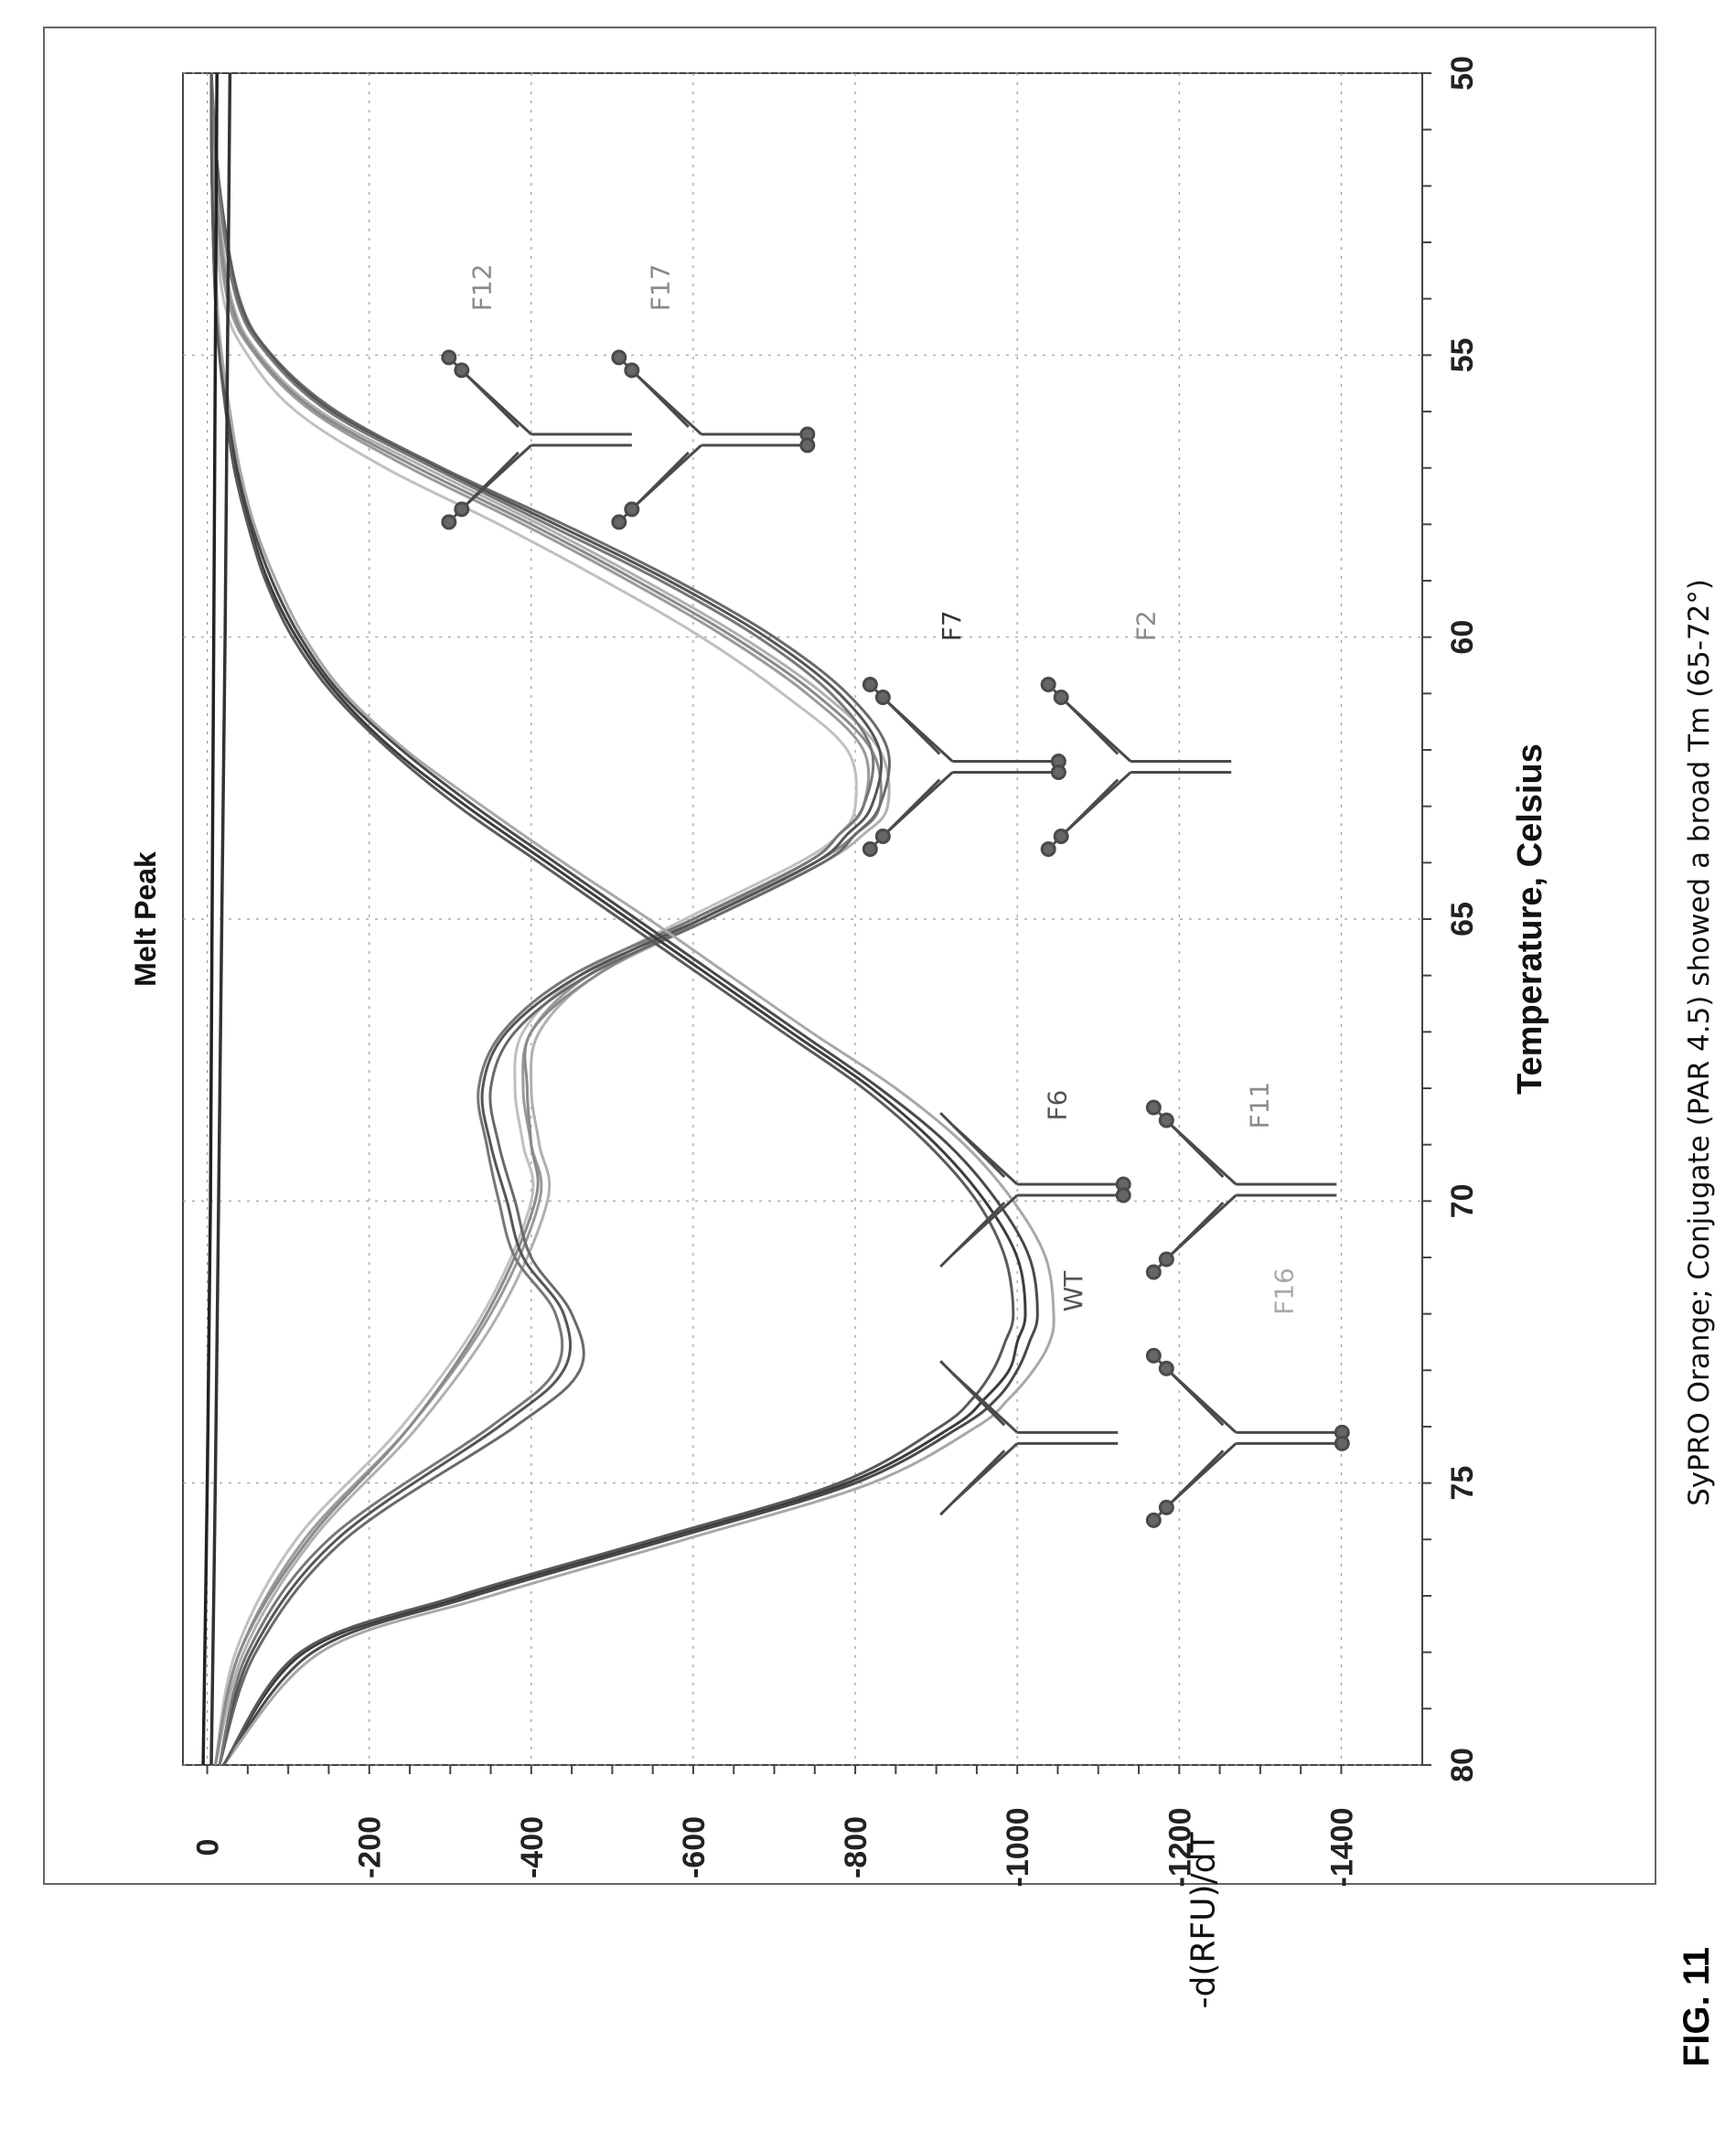 The image size is (1736, 2129). What do you see at coordinates (1146, 625) in the screenshot?
I see `annotation-label-f2: F2` at bounding box center [1146, 625].